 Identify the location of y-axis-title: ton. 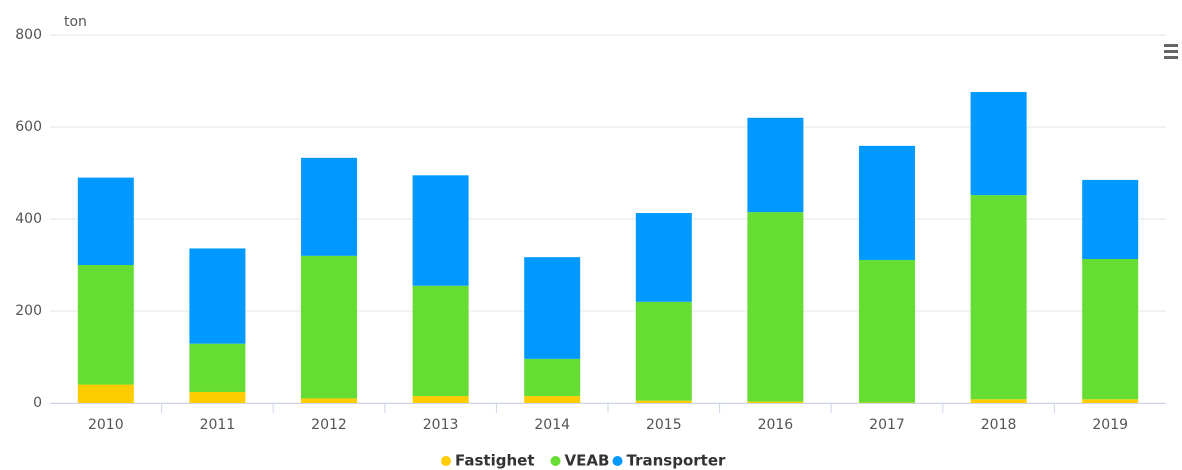
(75, 22).